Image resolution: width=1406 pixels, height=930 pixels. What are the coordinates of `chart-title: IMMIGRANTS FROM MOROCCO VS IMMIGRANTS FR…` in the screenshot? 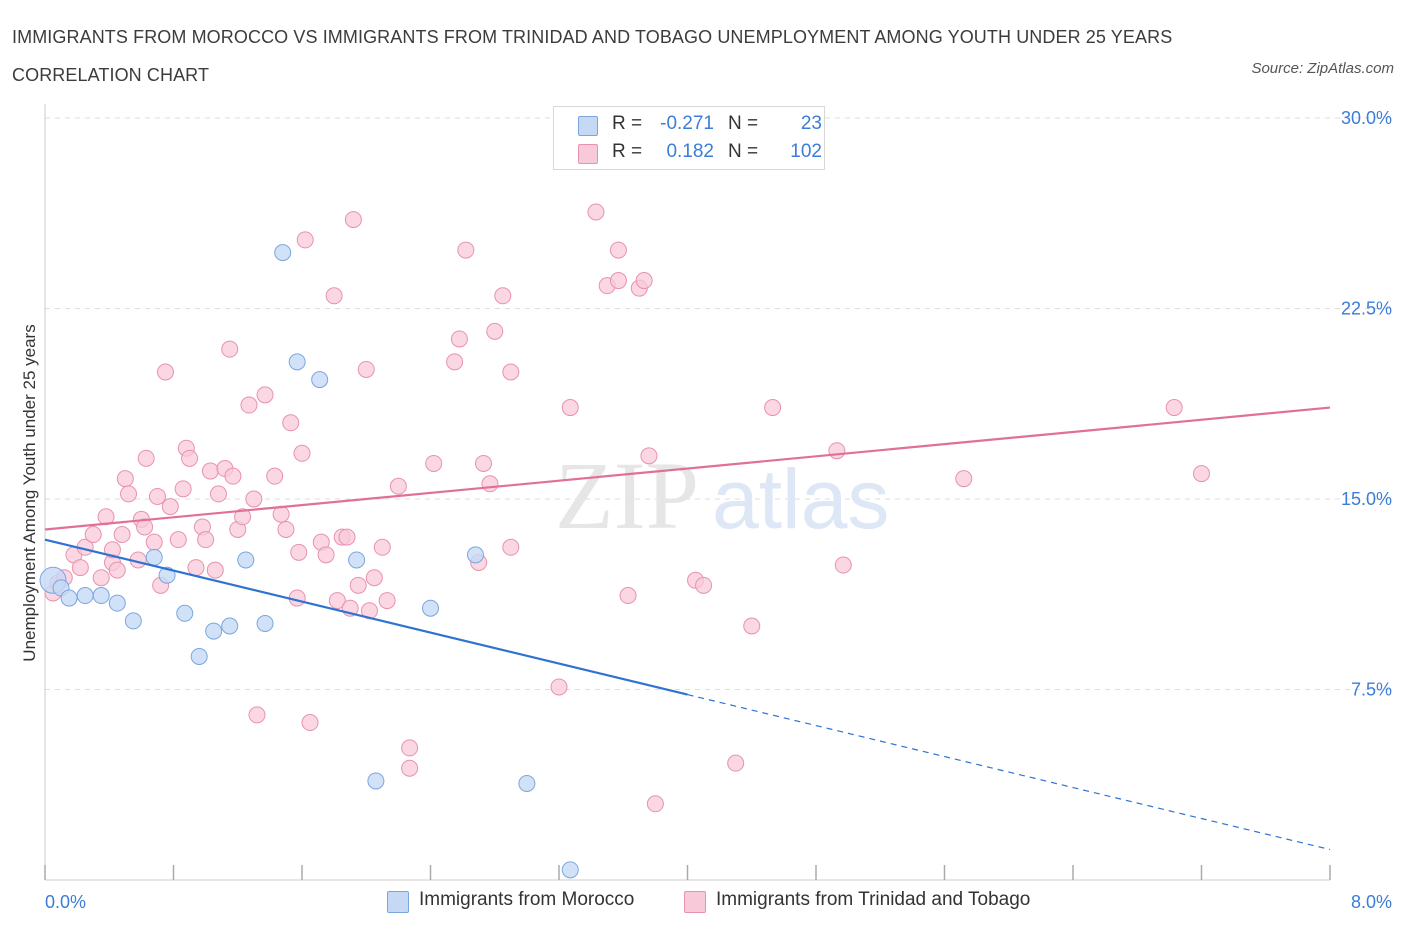 It's located at (592, 56).